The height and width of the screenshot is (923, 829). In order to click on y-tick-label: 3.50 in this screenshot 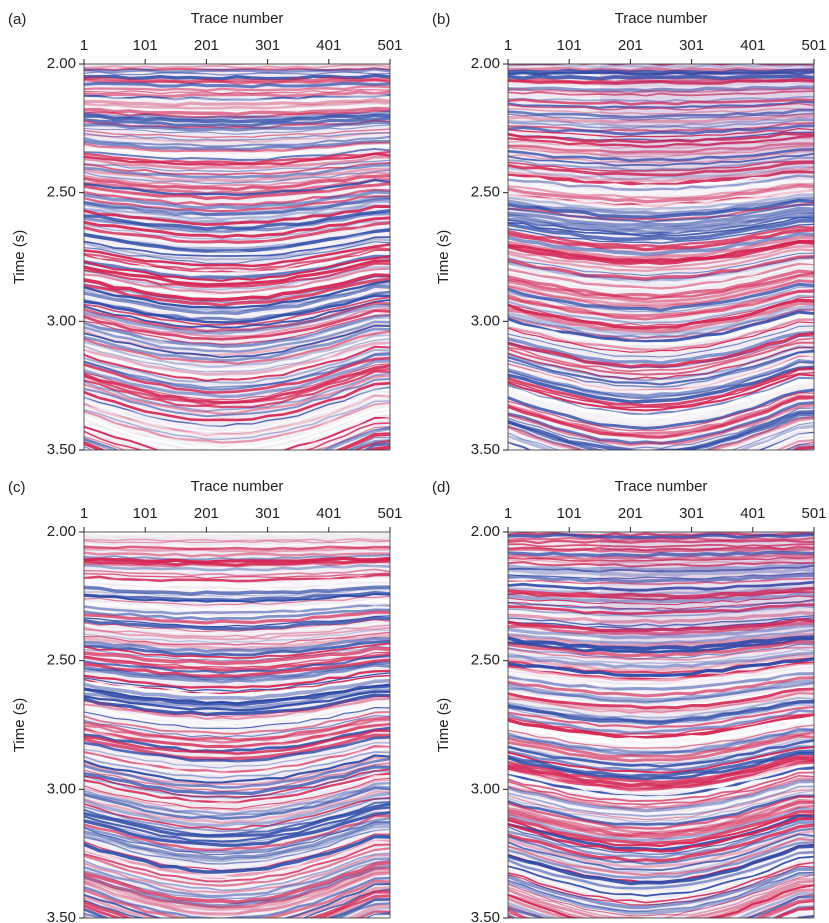, I will do `click(485, 449)`.